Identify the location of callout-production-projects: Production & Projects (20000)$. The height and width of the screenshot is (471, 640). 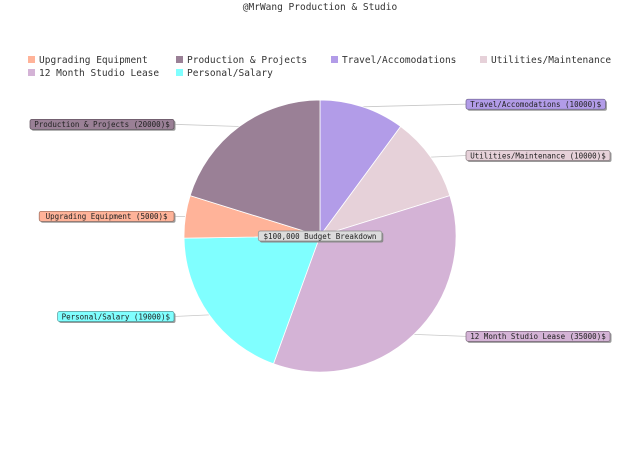
(102, 124).